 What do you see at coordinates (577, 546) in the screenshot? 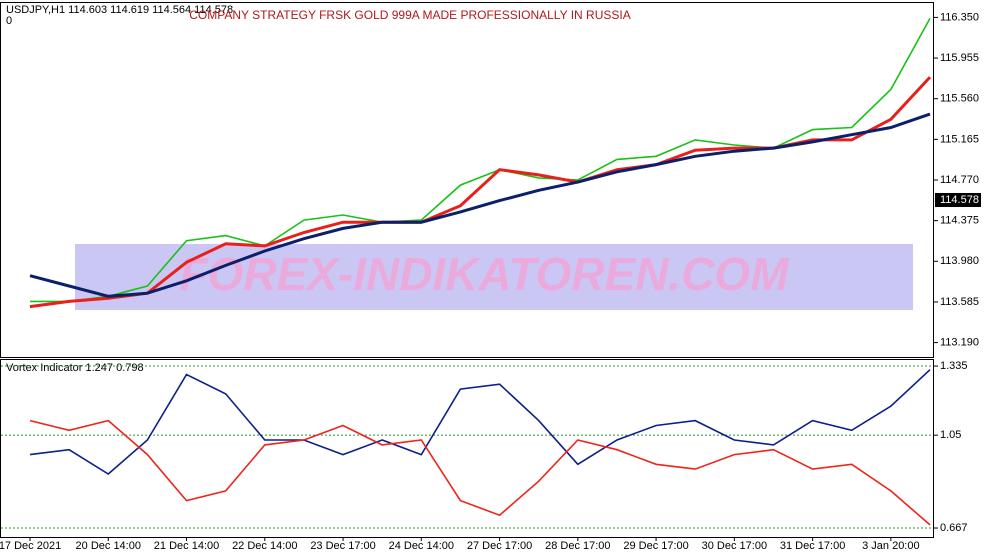
I see `x-tick-label: 28 Dec 17:00` at bounding box center [577, 546].